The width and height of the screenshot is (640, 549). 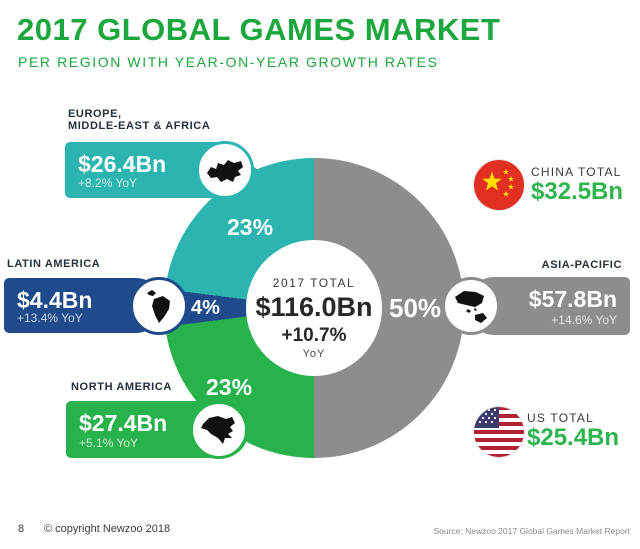 I want to click on na-map-icon, so click(x=218, y=430).